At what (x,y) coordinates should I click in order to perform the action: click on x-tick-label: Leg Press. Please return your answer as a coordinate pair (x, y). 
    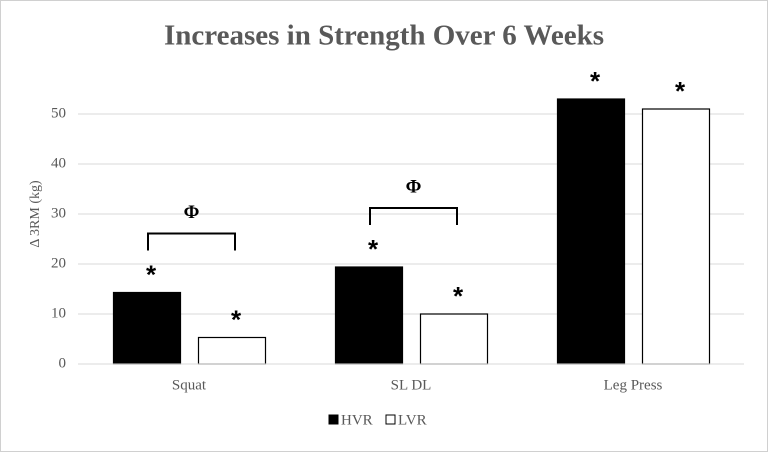
    Looking at the image, I should click on (633, 385).